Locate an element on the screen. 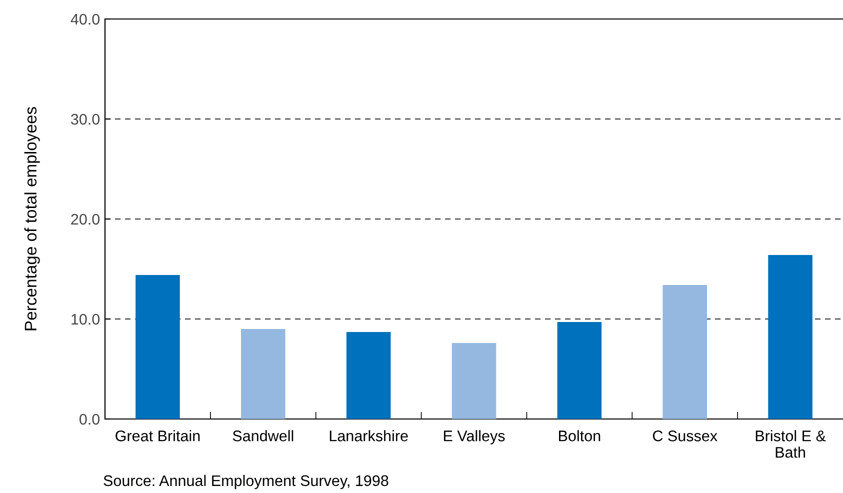 The image size is (843, 493). x-tick-label: C Sussex is located at coordinates (685, 436).